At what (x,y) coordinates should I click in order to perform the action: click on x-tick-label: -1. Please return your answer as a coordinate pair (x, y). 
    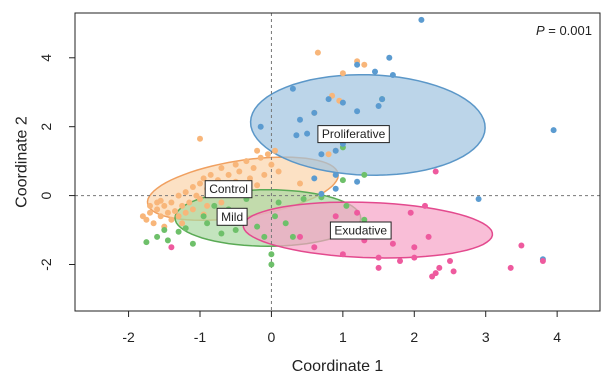
    Looking at the image, I should click on (200, 337).